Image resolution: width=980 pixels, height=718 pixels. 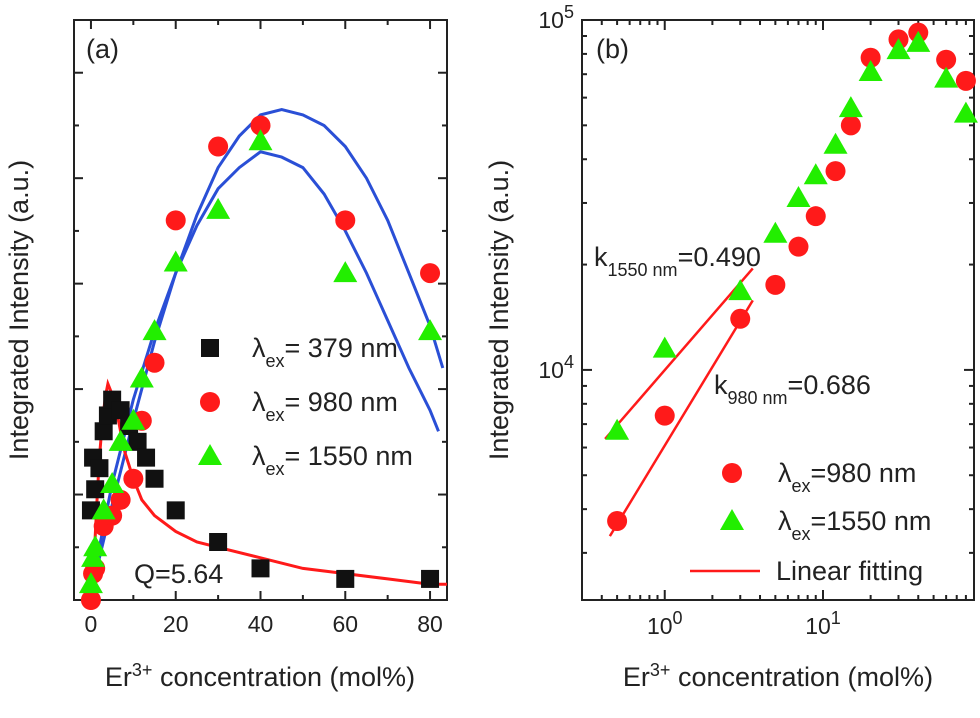 What do you see at coordinates (345, 624) in the screenshot?
I see `a-x-tick-label: 60` at bounding box center [345, 624].